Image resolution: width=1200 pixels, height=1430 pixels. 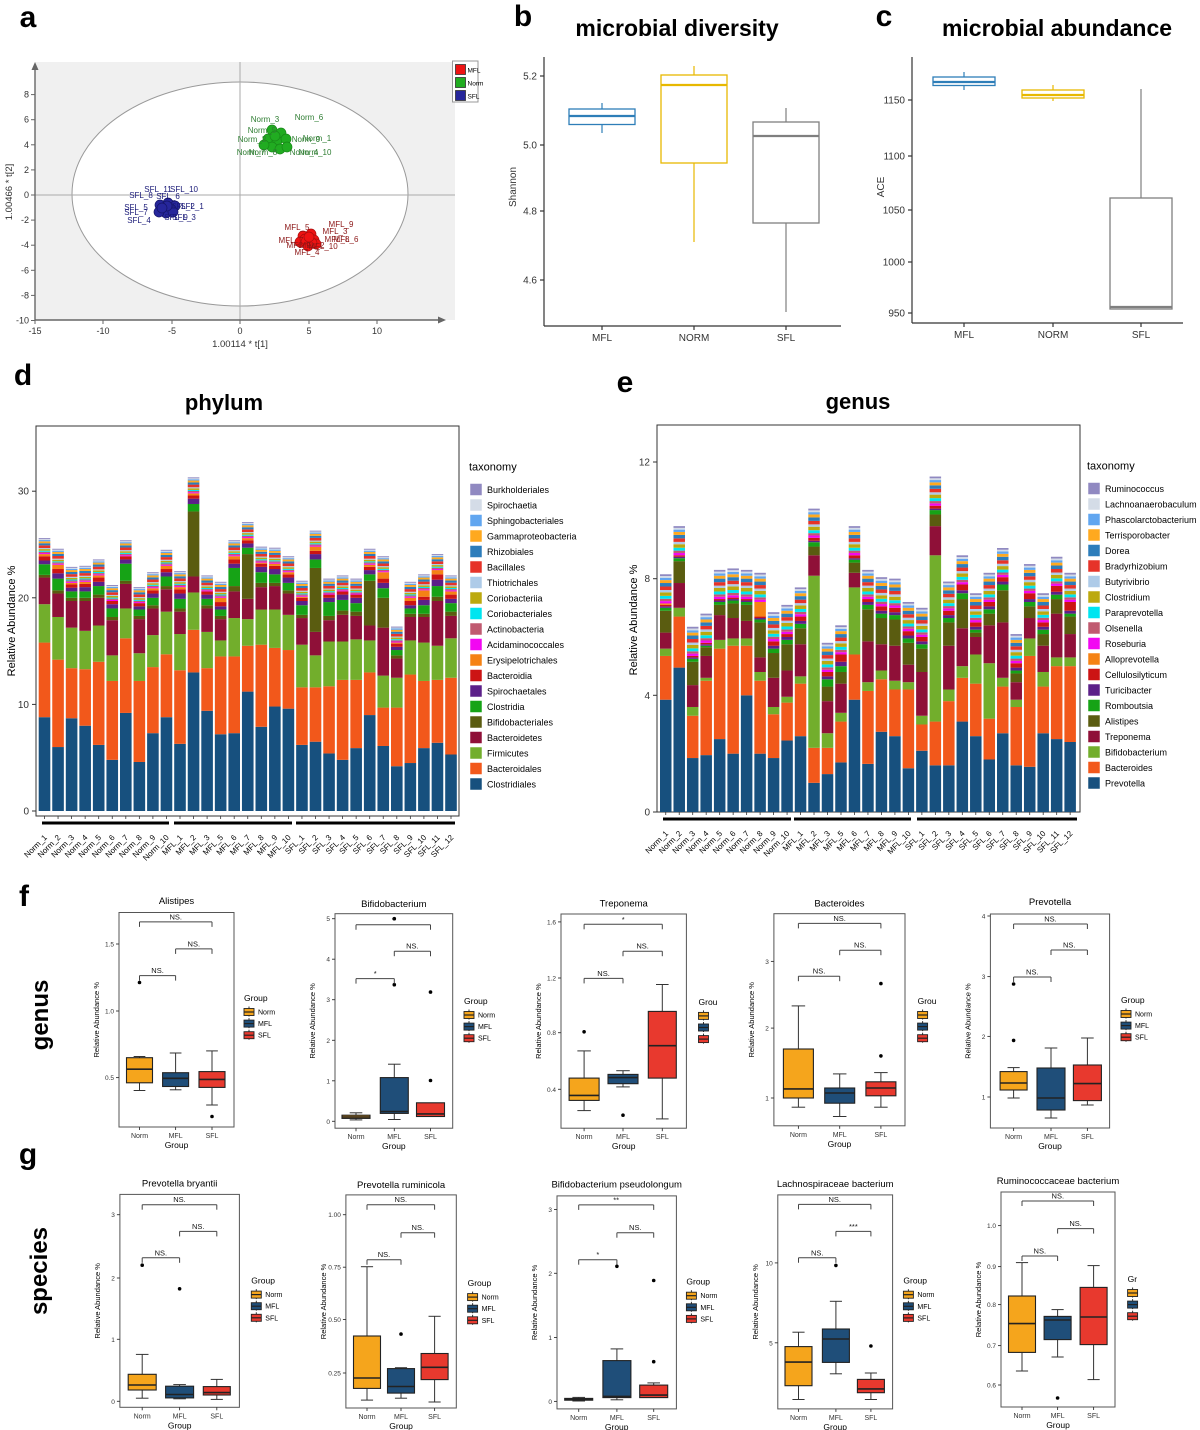 What do you see at coordinates (520, 614) in the screenshot?
I see `svg-text: Coriobacteriales` at bounding box center [520, 614].